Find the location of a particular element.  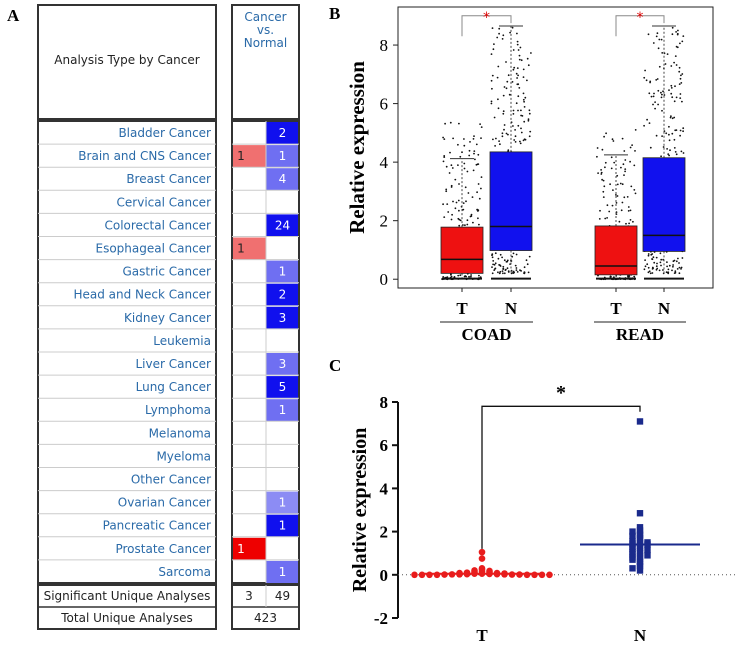

header-cancer-vs-normal: Cancer is located at coordinates (265, 17).